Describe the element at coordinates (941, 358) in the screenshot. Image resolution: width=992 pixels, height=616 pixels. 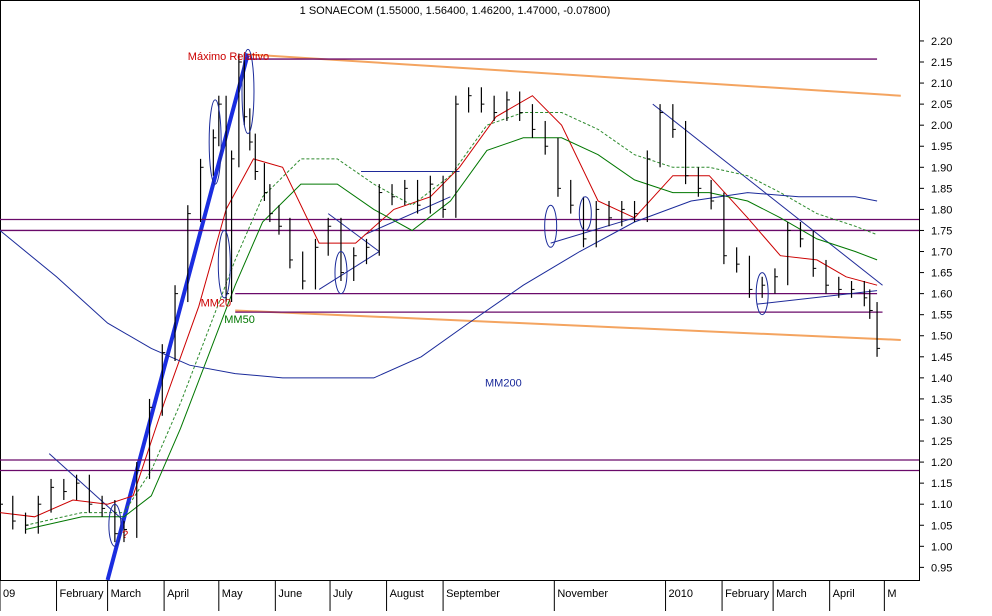
I see `y-tick-label: 1.45` at that location.